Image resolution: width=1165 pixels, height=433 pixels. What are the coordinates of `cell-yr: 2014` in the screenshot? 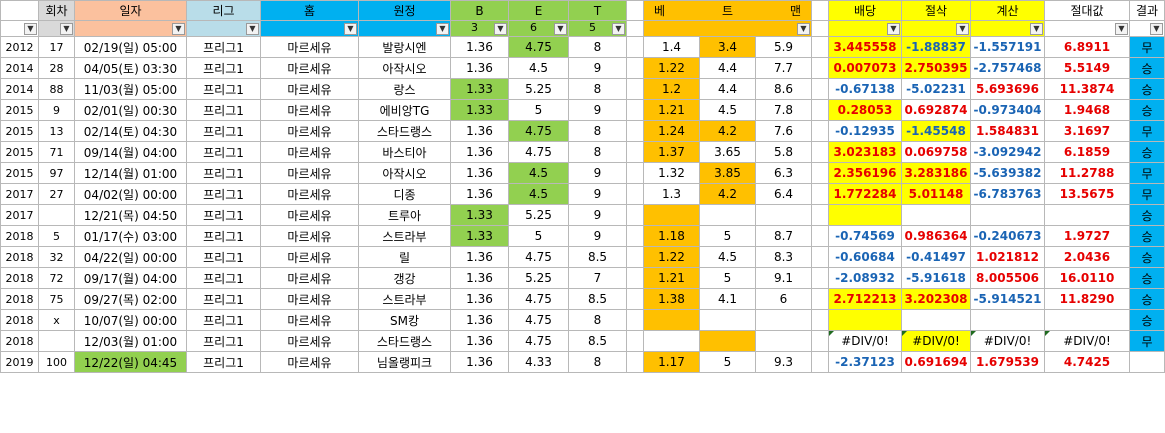 It's located at (19, 89).